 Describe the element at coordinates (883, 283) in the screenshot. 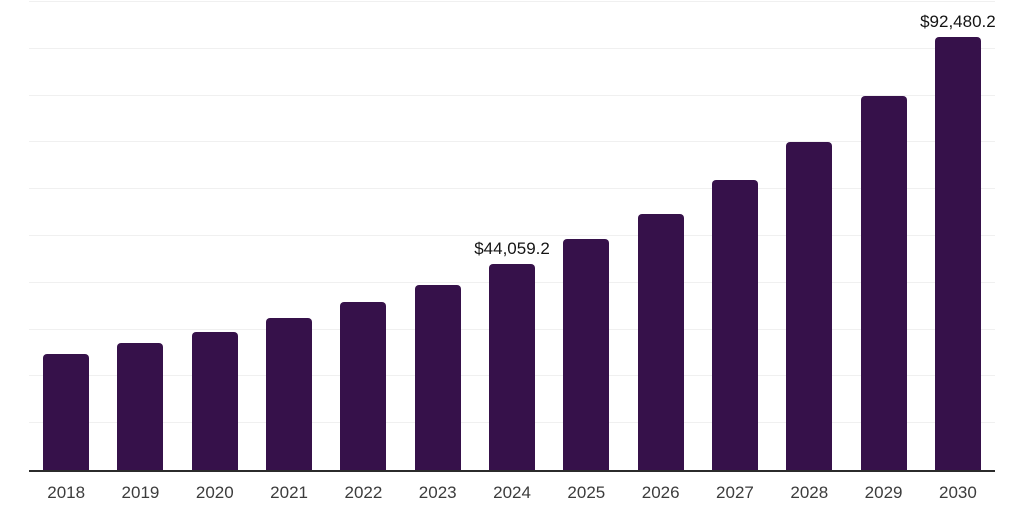

I see `bar-2029` at that location.